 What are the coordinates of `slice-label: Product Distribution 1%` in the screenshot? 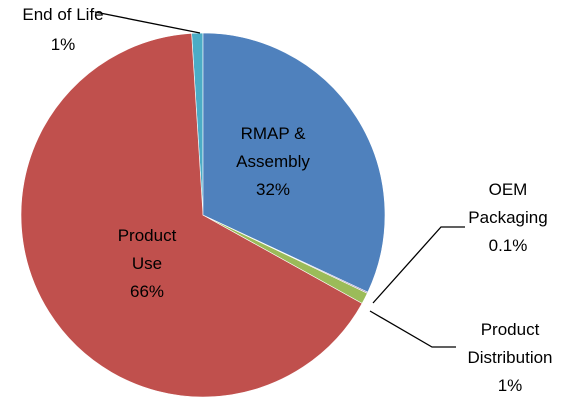 It's located at (508, 358).